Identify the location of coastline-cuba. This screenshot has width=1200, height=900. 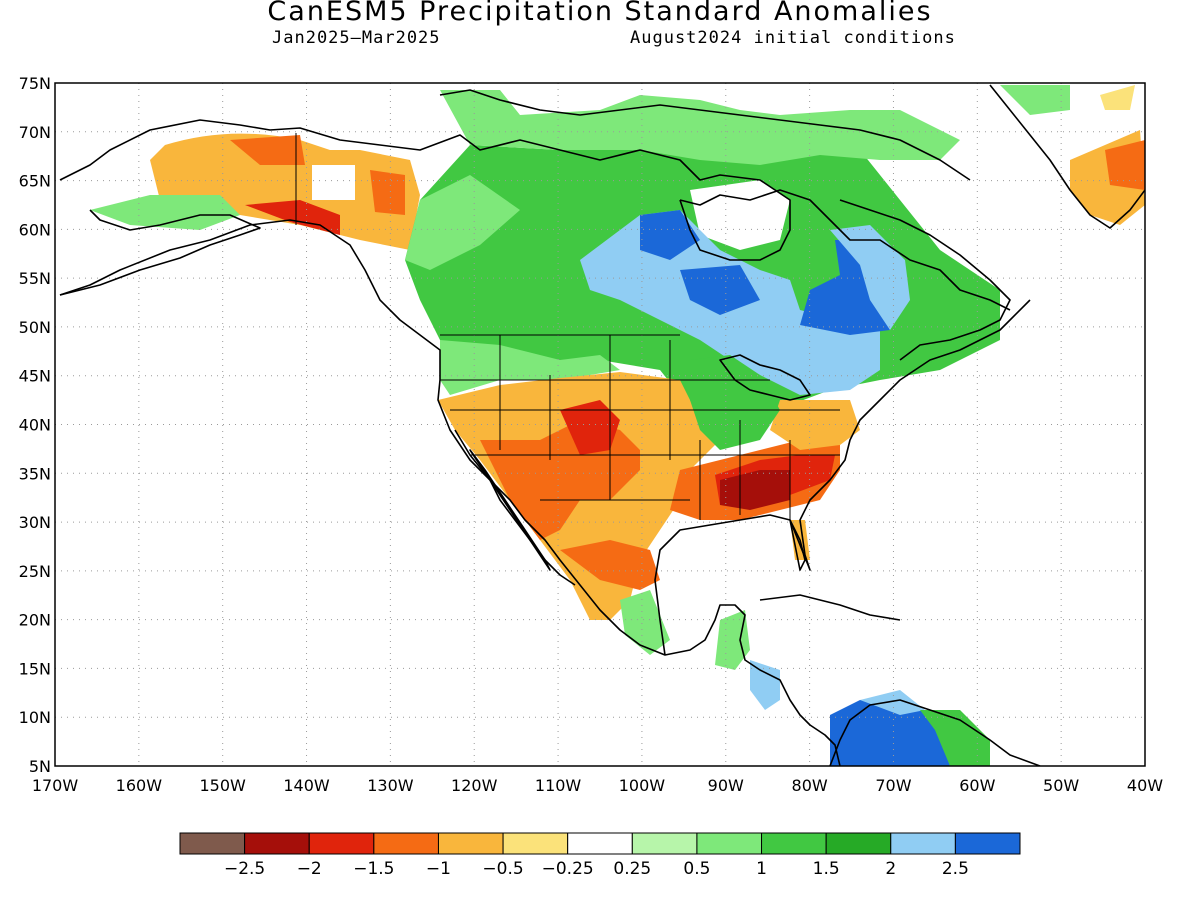
(830, 607).